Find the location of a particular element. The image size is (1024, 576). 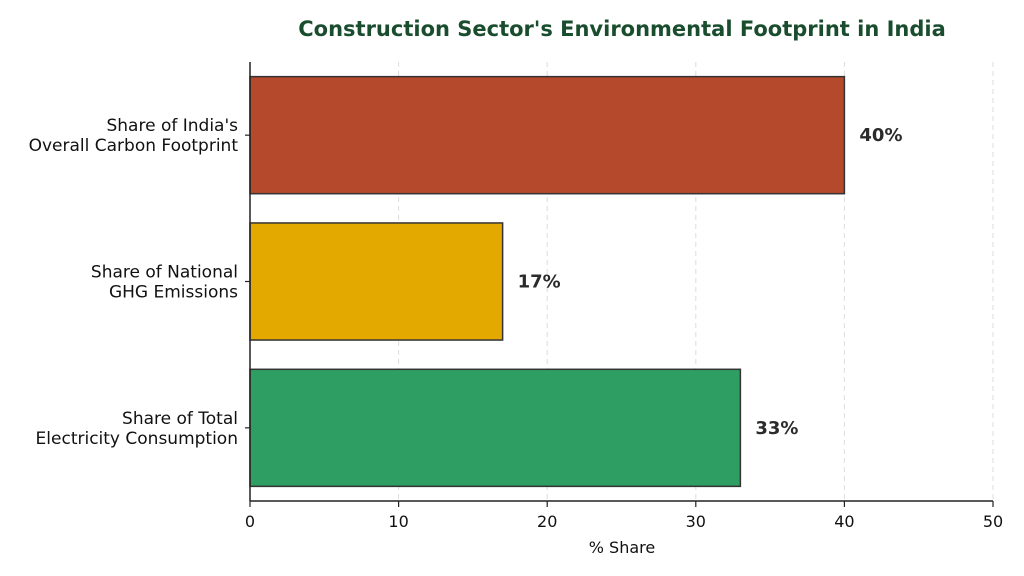

bar-value-label-3: 33% is located at coordinates (776, 428).